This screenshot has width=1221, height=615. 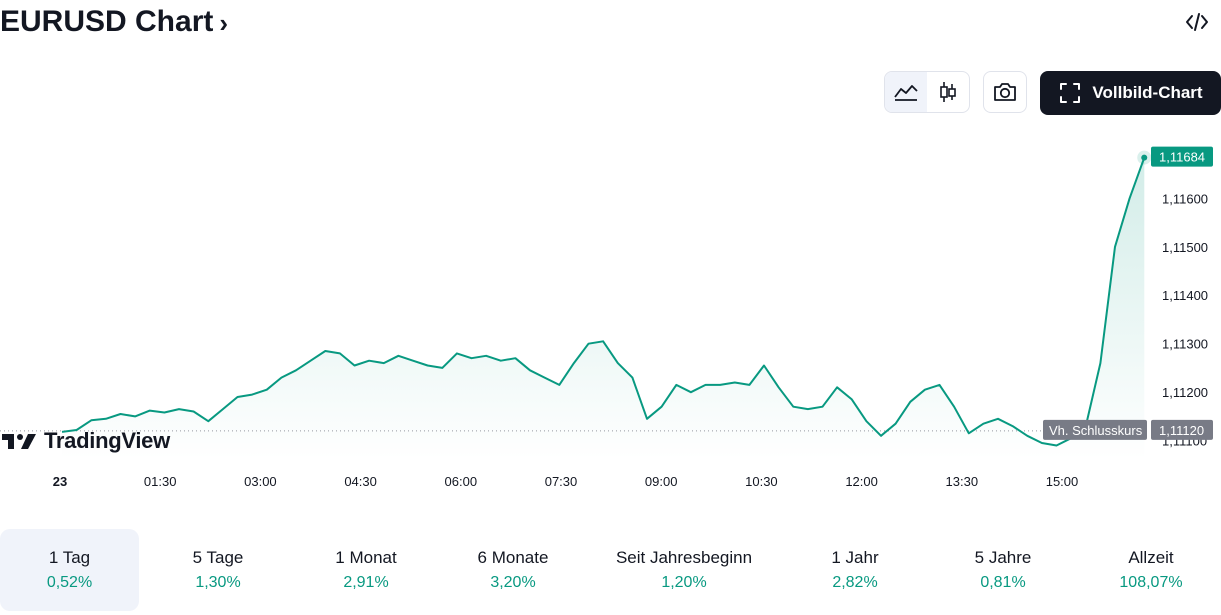 I want to click on period-change-value: 0,52%, so click(x=69, y=582).